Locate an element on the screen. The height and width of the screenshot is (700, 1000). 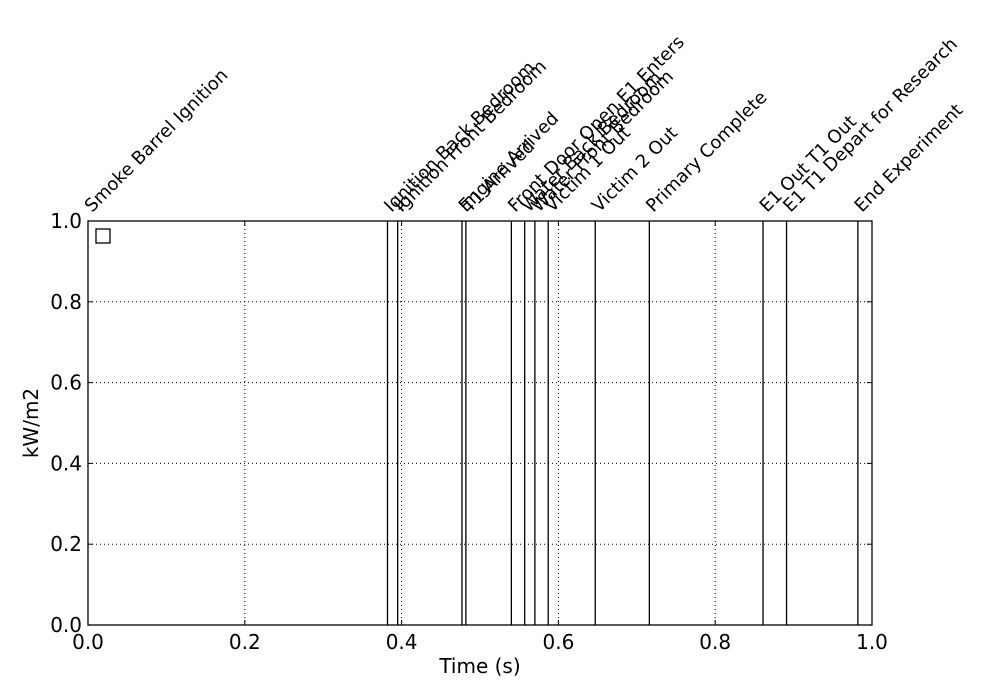
x-tick-label: 0.4 is located at coordinates (402, 642).